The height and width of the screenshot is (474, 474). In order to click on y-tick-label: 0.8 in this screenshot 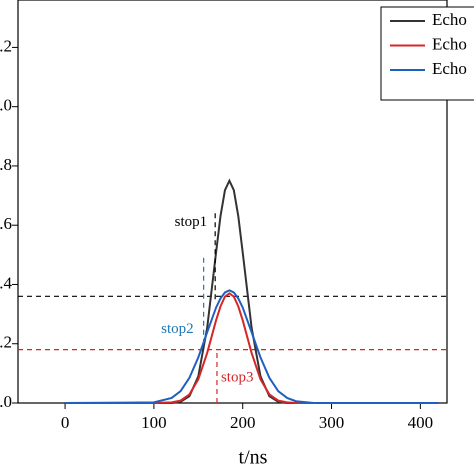, I will do `click(6, 164)`.